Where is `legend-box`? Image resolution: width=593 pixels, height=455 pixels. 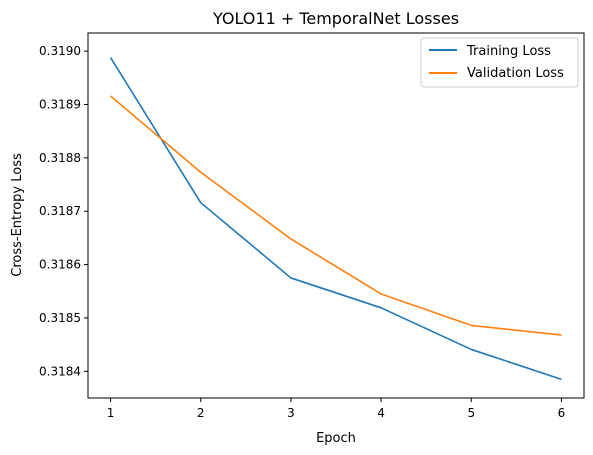 legend-box is located at coordinates (499, 62).